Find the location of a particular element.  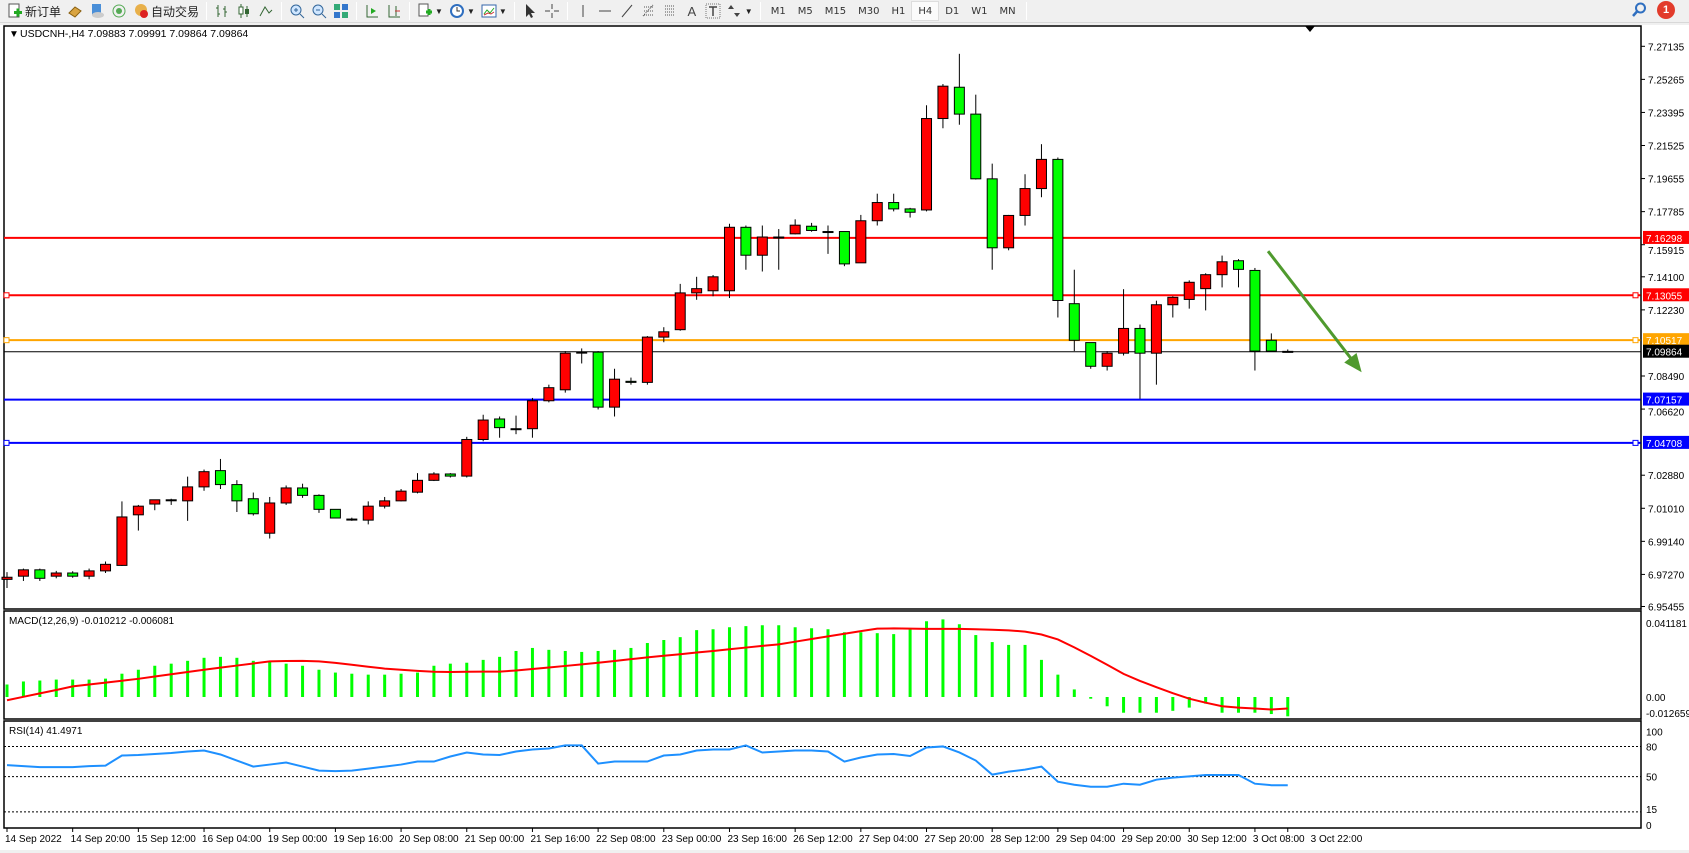

rsi-line is located at coordinates (647, 766).